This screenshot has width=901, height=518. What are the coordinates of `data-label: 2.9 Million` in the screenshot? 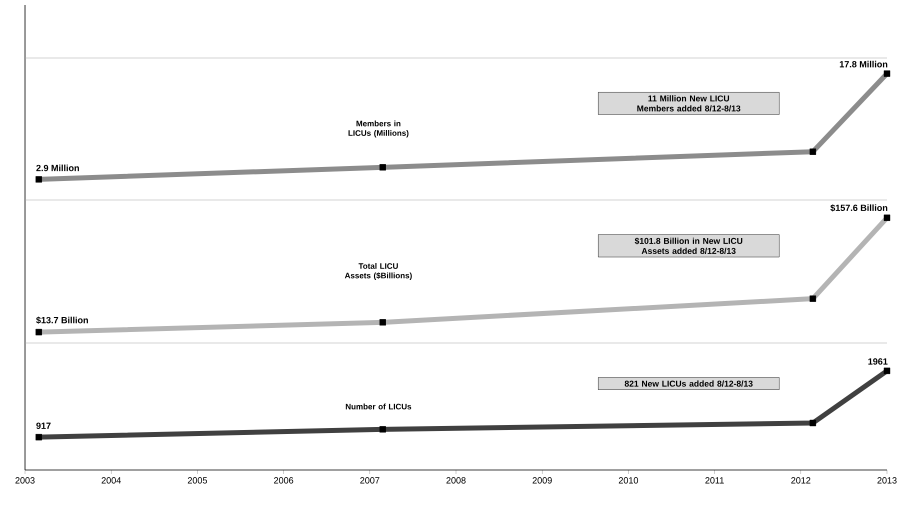 It's located at (57, 168).